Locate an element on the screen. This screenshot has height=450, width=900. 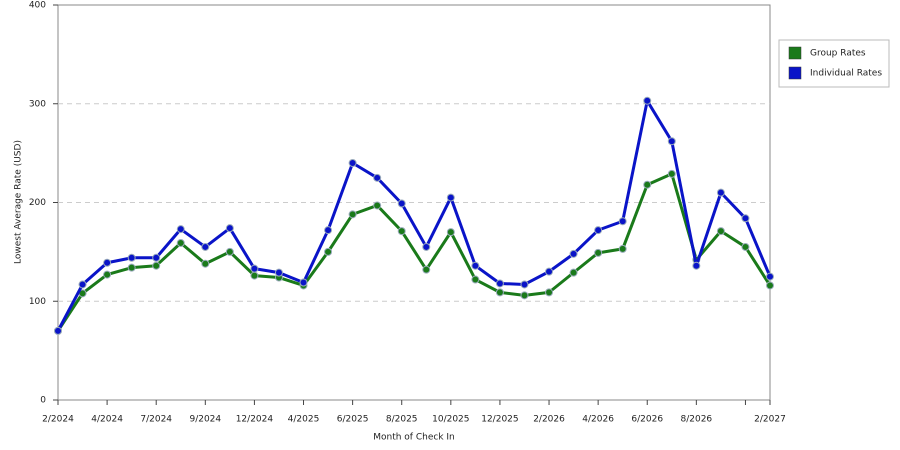
y-tick-label: 400 is located at coordinates (37, 6).